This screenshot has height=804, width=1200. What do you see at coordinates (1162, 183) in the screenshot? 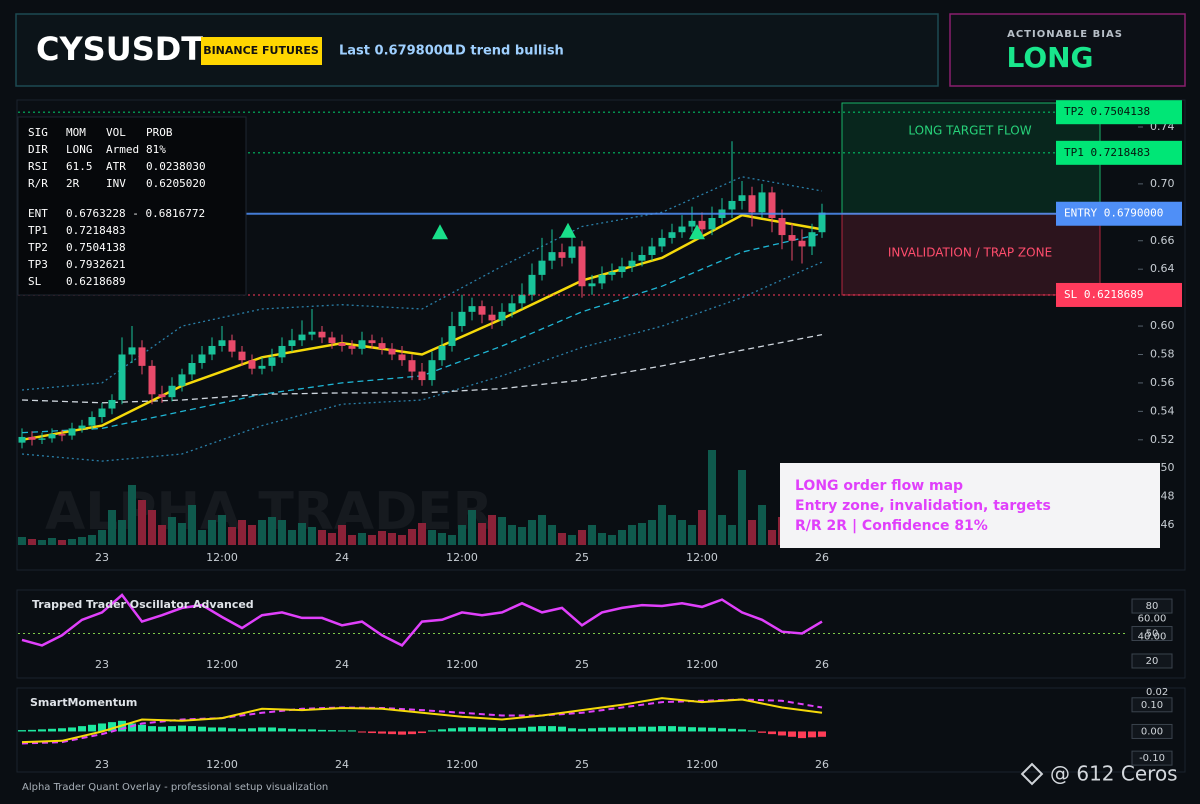
I see `y-tick-label: 0.70` at bounding box center [1162, 183].